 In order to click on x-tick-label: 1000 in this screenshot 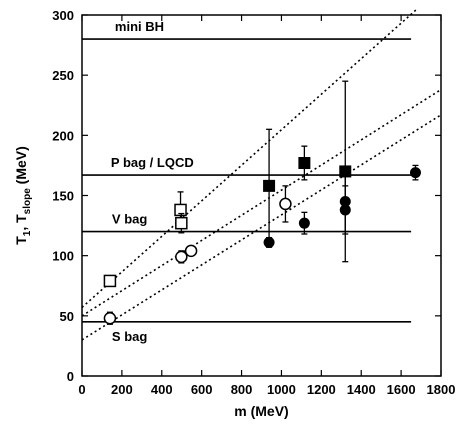, I will do `click(281, 389)`.